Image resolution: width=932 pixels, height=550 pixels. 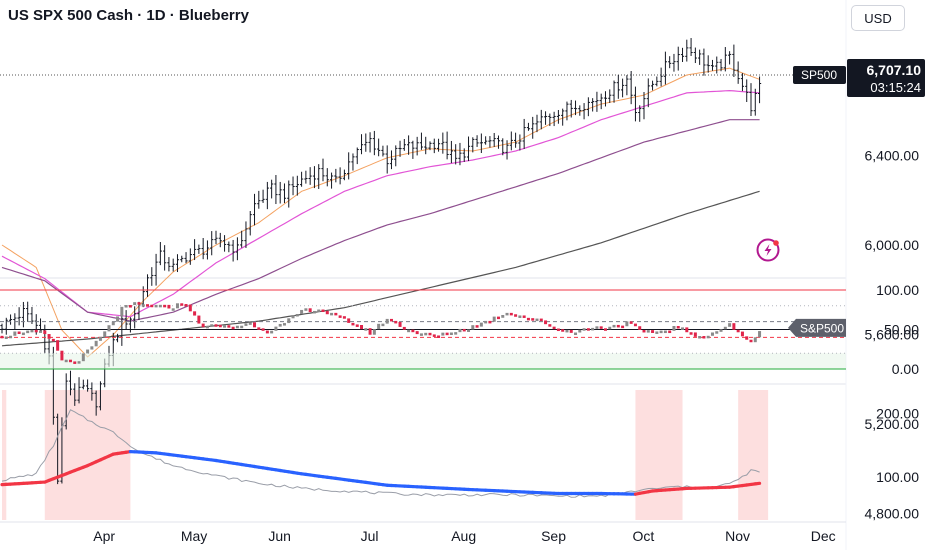 What do you see at coordinates (894, 70) in the screenshot?
I see `last-price-value: 6,707.10` at bounding box center [894, 70].